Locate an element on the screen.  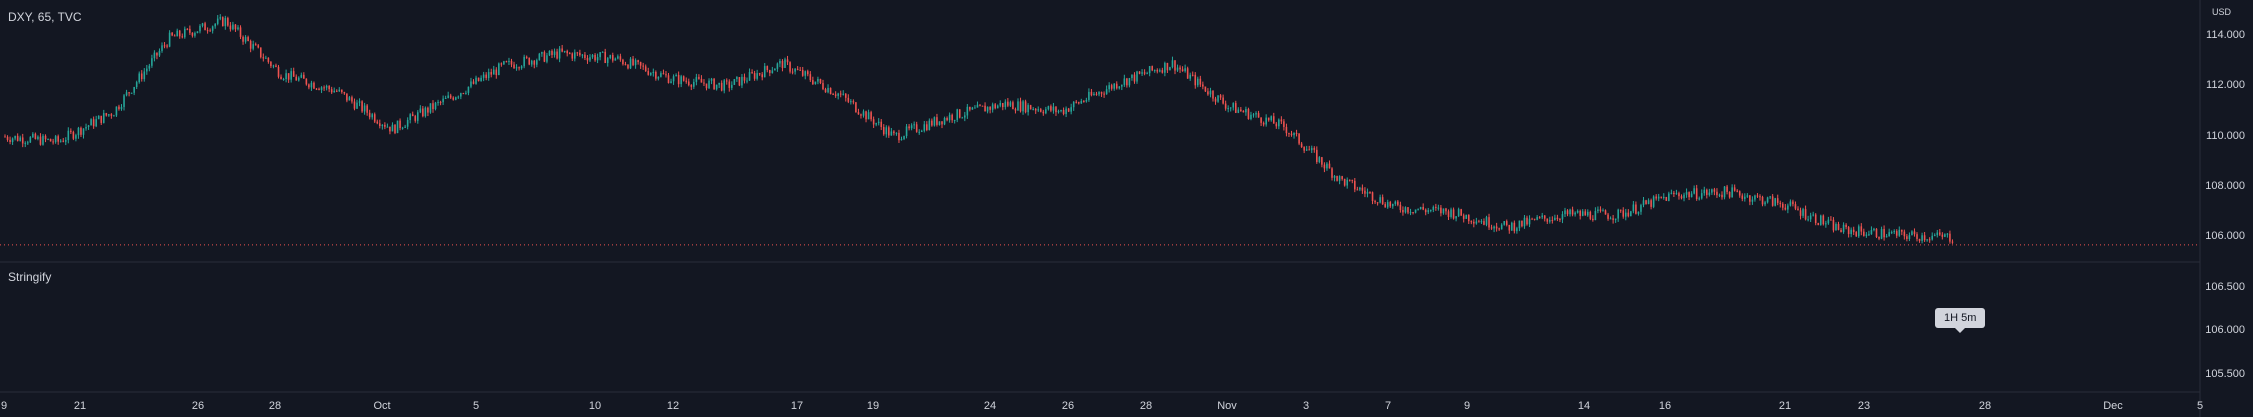
time-tick-label: 12 is located at coordinates (673, 406).